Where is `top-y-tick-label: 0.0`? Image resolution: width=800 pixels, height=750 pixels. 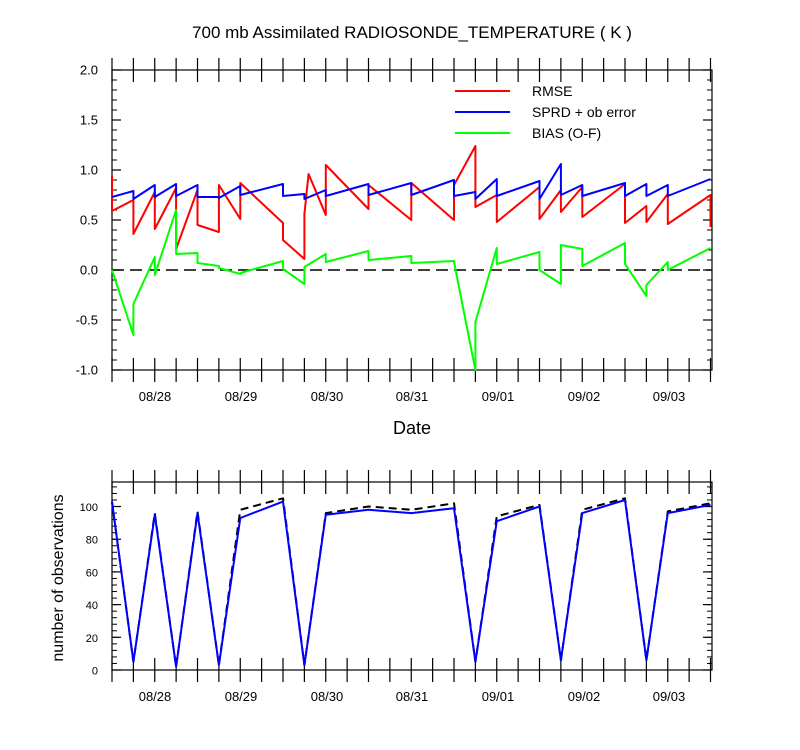
top-y-tick-label: 0.0 is located at coordinates (89, 270).